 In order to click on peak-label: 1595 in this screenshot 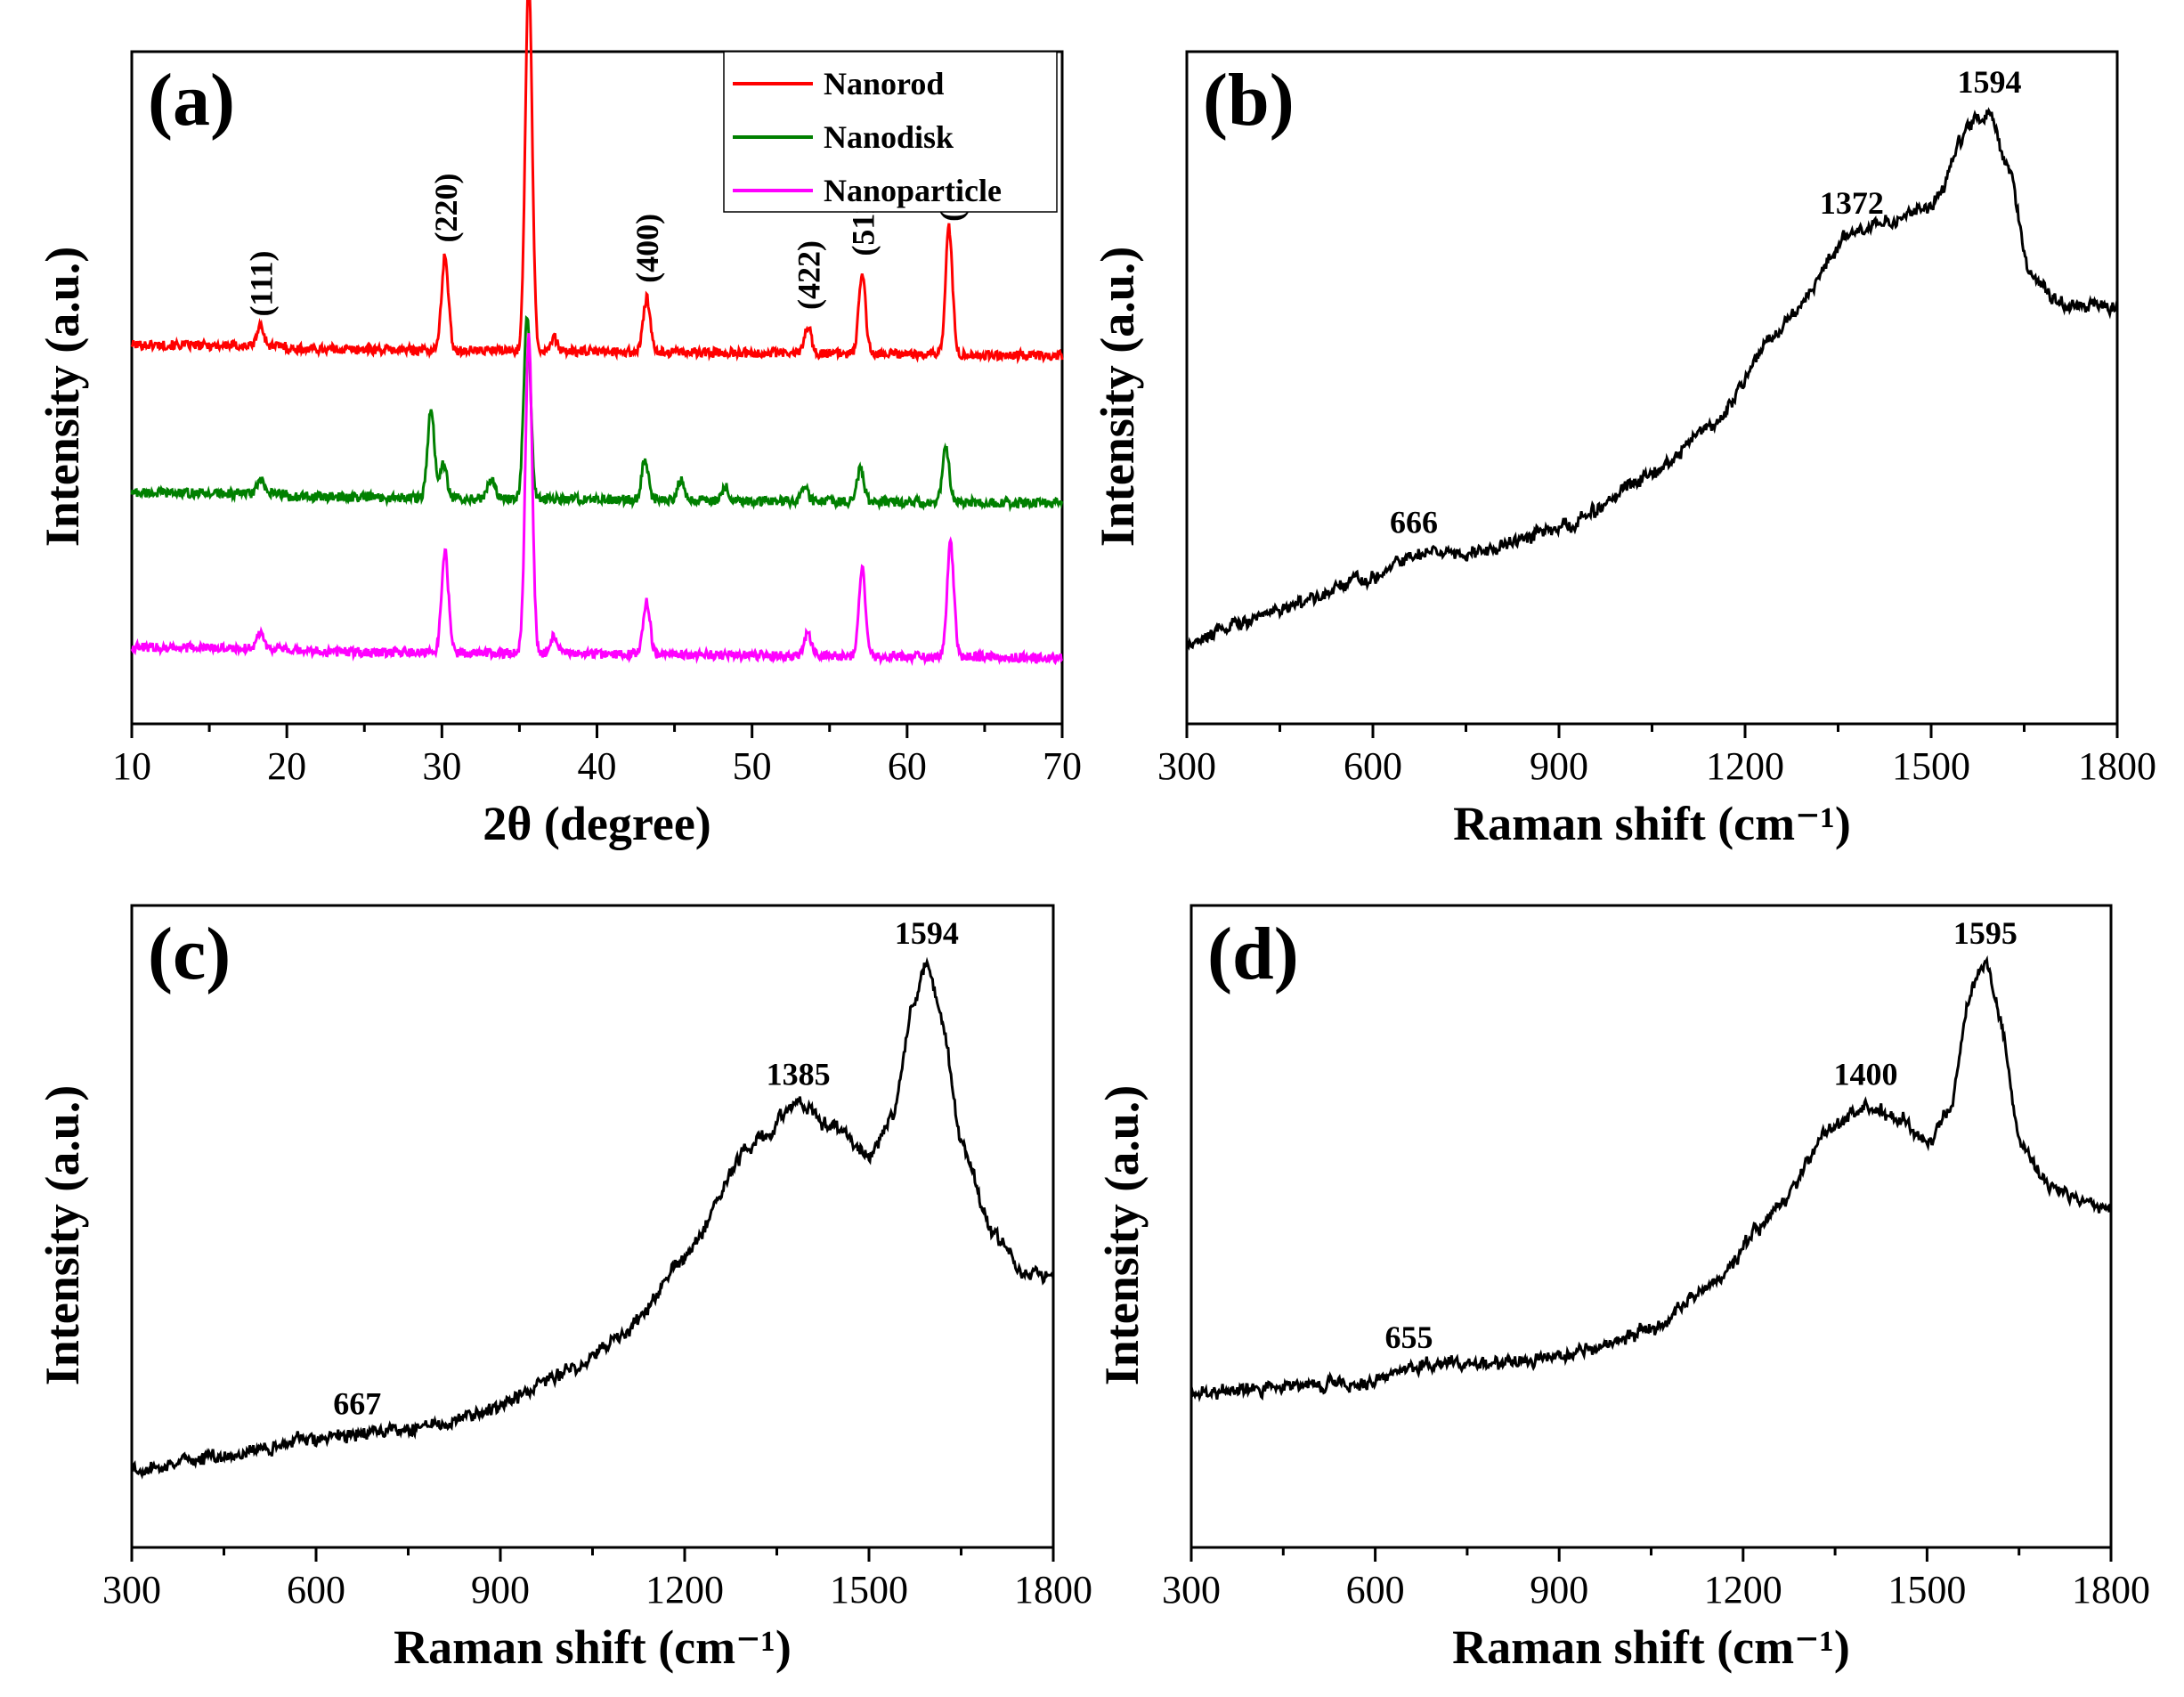, I will do `click(1986, 933)`.